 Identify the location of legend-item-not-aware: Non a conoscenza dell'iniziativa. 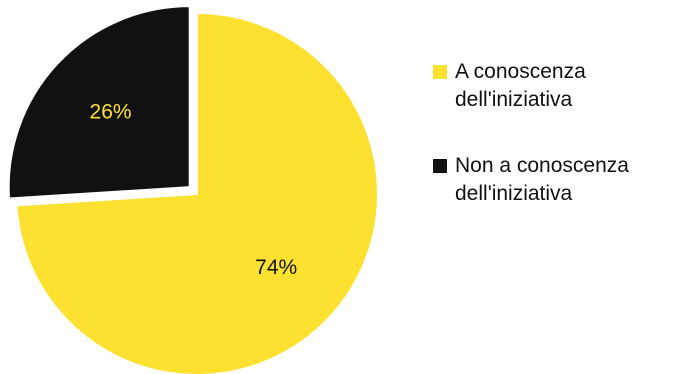
(556, 180).